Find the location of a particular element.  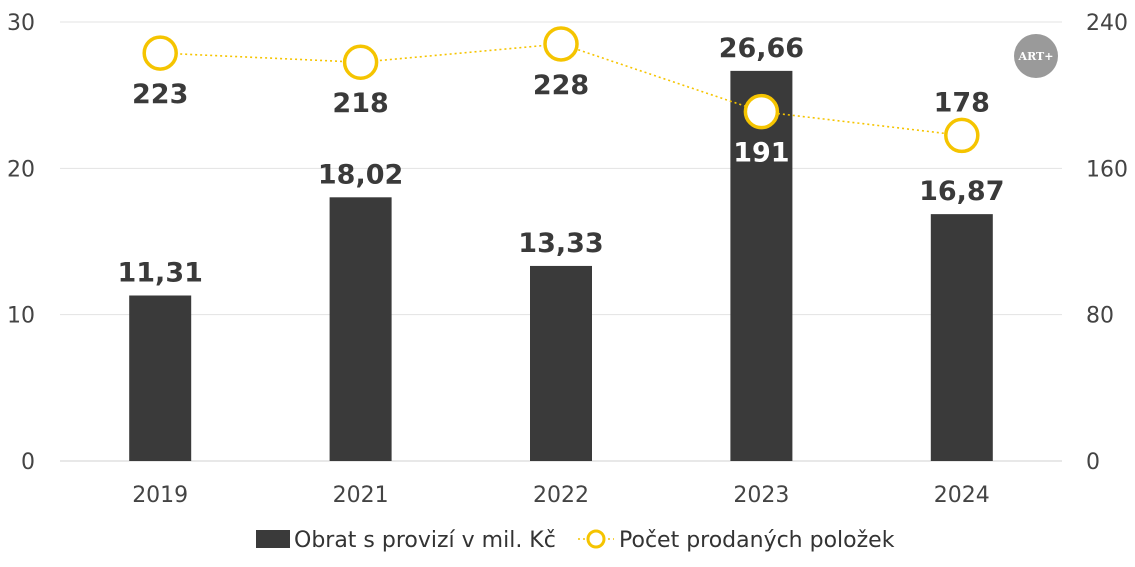

logo: ART+ is located at coordinates (1036, 56).